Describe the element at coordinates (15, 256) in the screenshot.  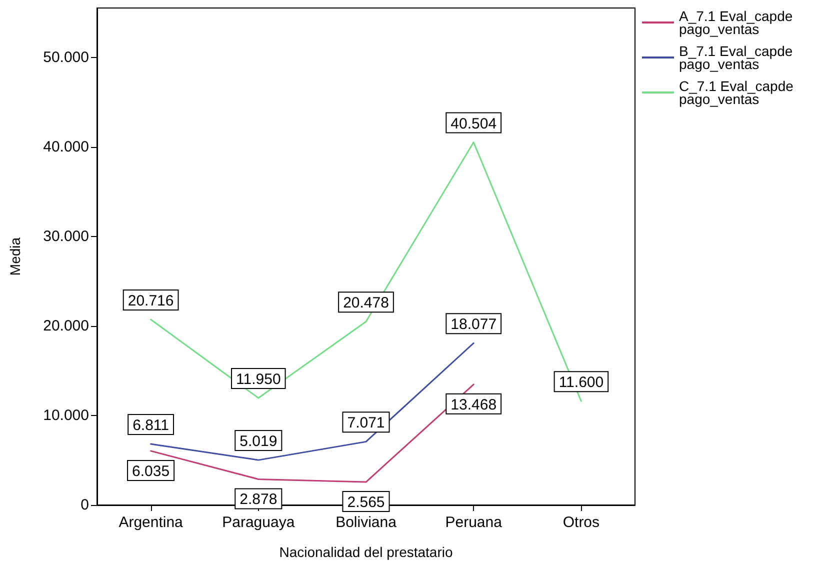
I see `y-axis-title: Media` at that location.